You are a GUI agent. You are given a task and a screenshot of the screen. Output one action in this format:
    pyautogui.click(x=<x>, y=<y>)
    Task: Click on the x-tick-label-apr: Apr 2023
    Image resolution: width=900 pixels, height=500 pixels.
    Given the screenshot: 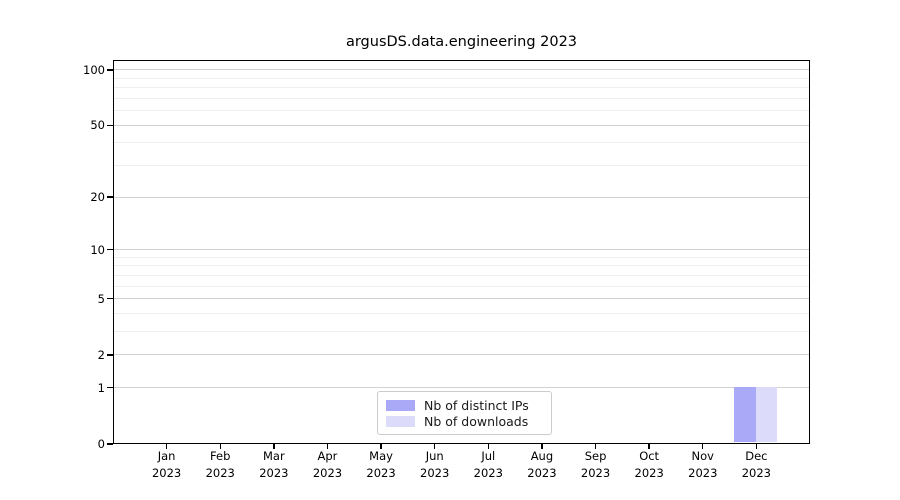 What is the action you would take?
    pyautogui.click(x=327, y=464)
    